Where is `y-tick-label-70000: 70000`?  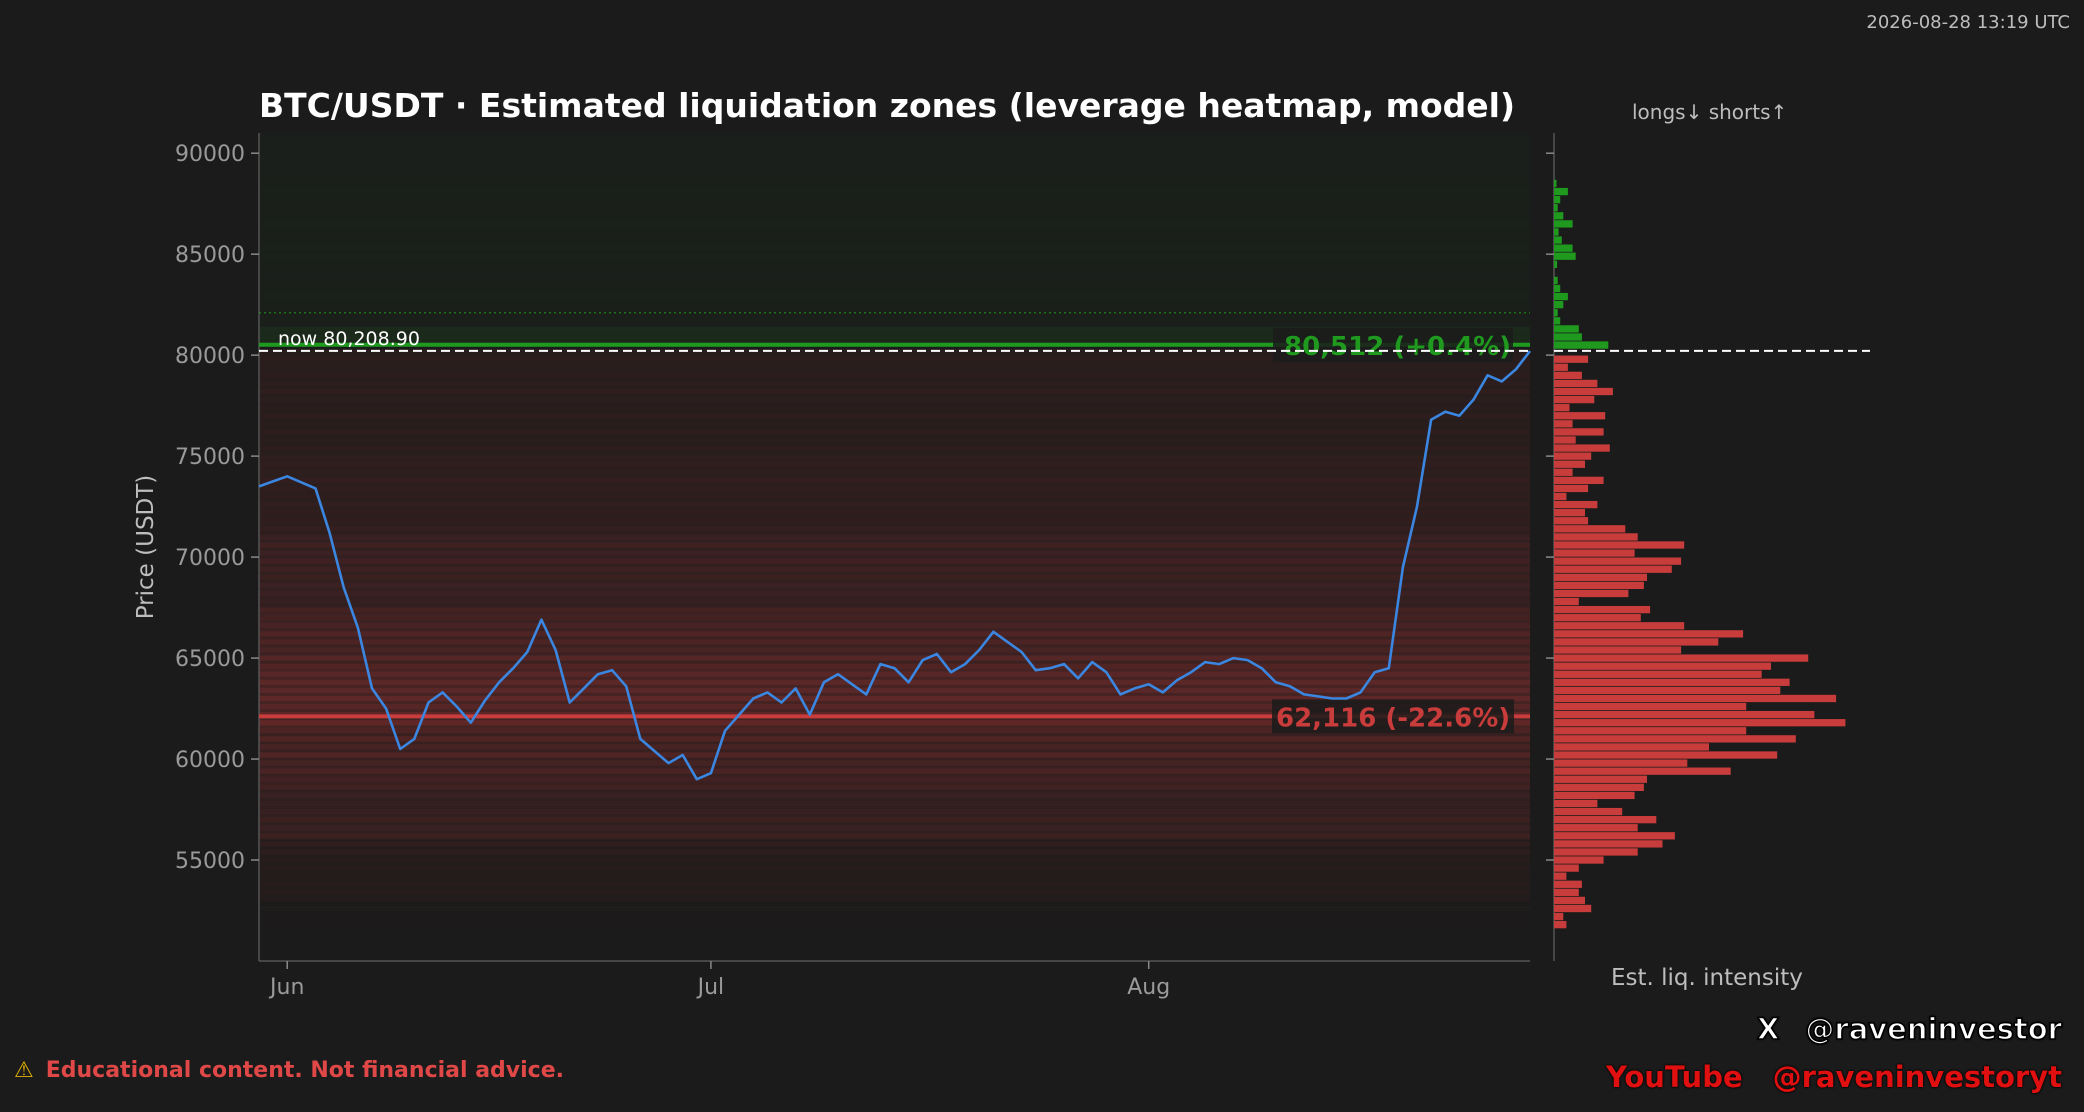
y-tick-label-70000: 70000 is located at coordinates (210, 558).